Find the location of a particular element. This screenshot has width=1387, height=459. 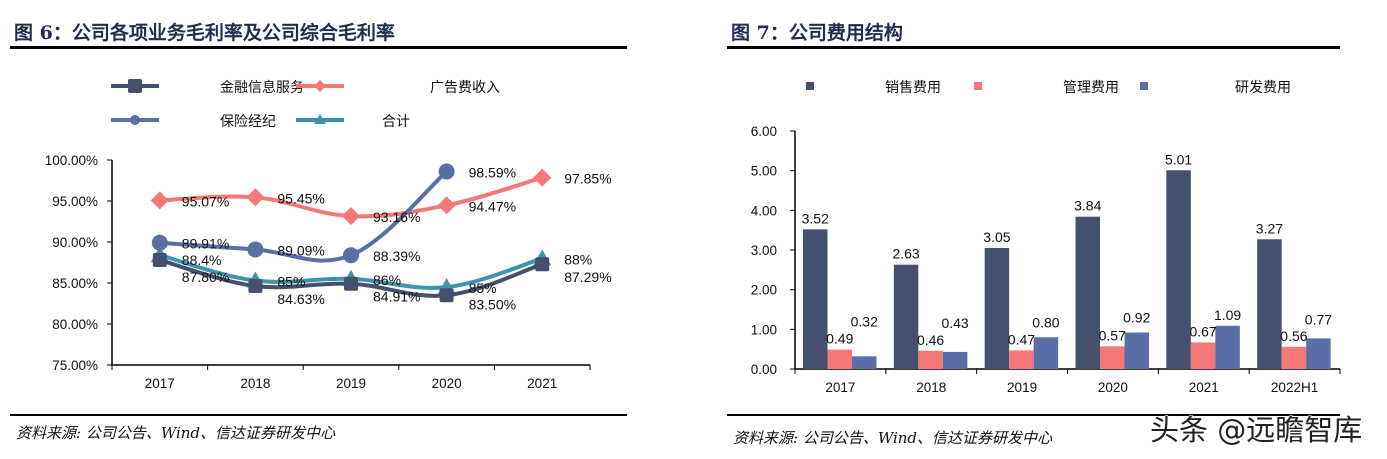

data-label: 3.27 is located at coordinates (1269, 228).